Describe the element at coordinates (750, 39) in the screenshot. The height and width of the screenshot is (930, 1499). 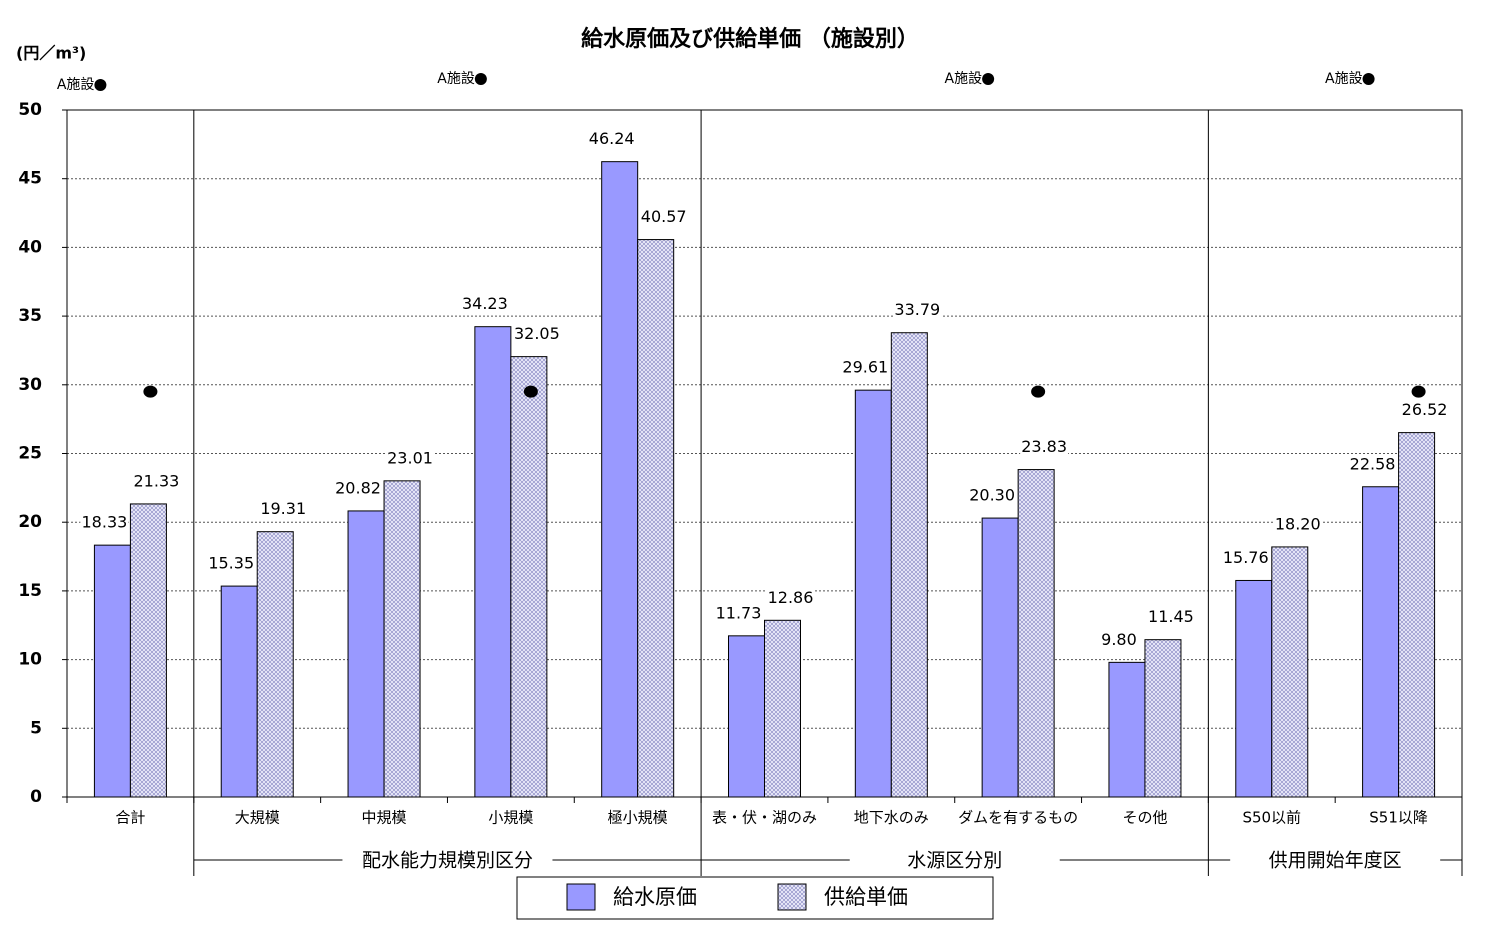
I see `chart-title: 給水原価及び供給単価 （施設別）` at that location.